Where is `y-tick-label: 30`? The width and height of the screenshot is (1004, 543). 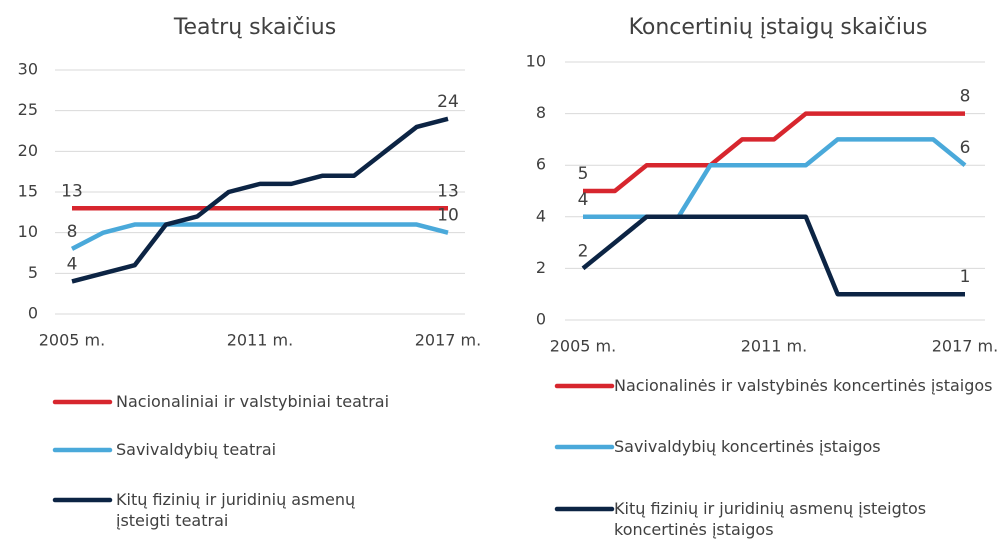
y-tick-label: 30 is located at coordinates (28, 69).